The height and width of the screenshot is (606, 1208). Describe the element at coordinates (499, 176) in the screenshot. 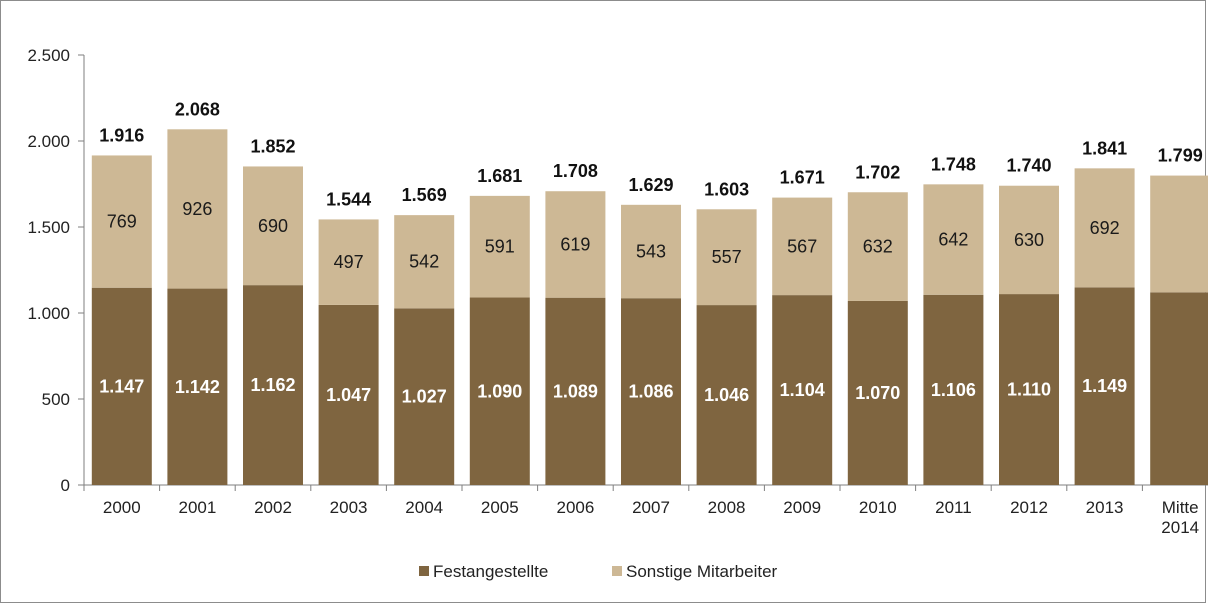

I see `data-label-total: 1.681` at that location.